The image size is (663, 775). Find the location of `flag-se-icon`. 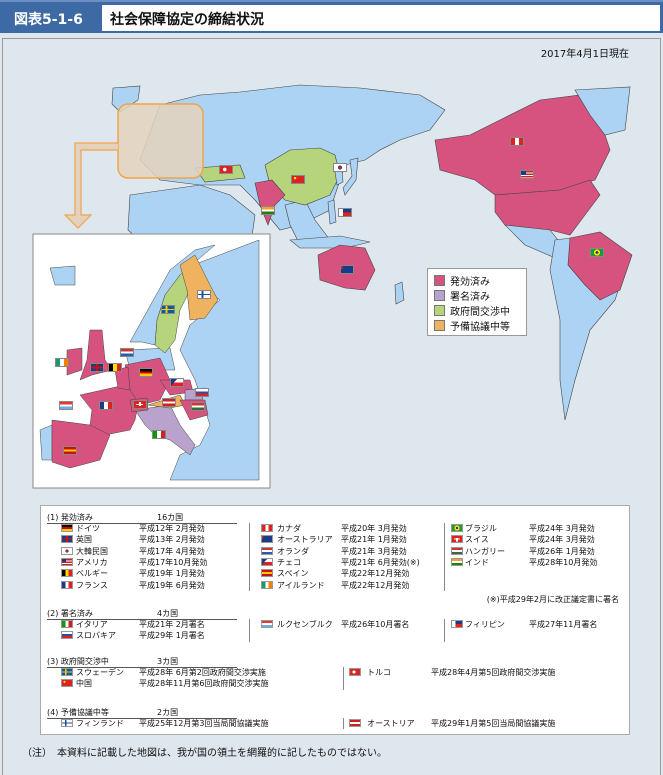

flag-se-icon is located at coordinates (67, 672).